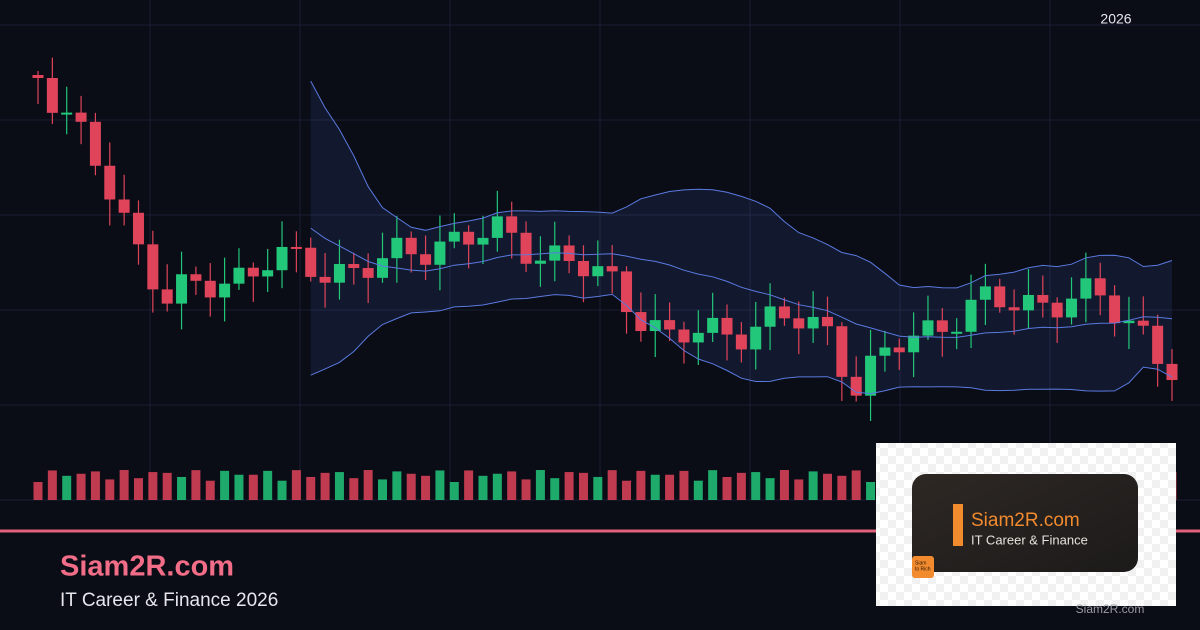  What do you see at coordinates (1029, 539) in the screenshot?
I see `badge-subtitle: IT Career & Finance` at bounding box center [1029, 539].